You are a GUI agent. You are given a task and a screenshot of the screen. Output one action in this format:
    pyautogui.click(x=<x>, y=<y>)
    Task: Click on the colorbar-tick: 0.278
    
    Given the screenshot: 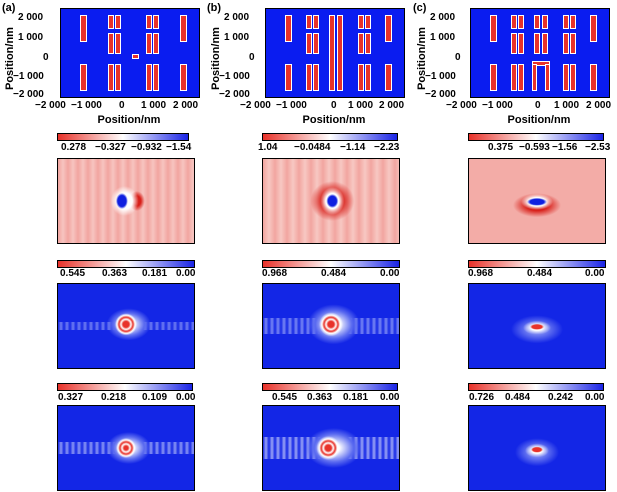 What is the action you would take?
    pyautogui.click(x=74, y=147)
    